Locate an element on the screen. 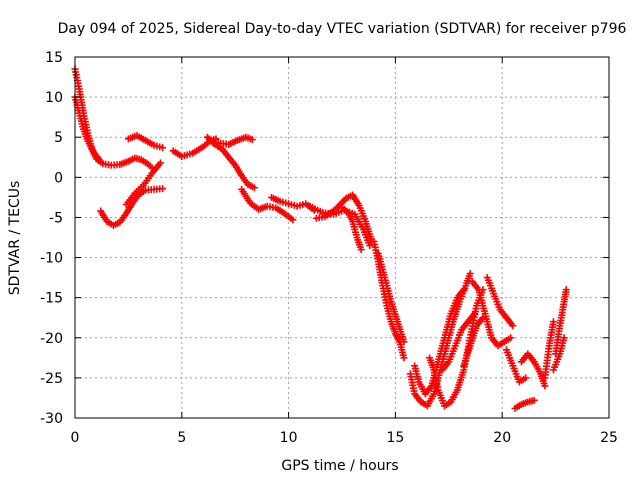 Image resolution: width=640 pixels, height=485 pixels. y-tick-label: -25 is located at coordinates (51, 379).